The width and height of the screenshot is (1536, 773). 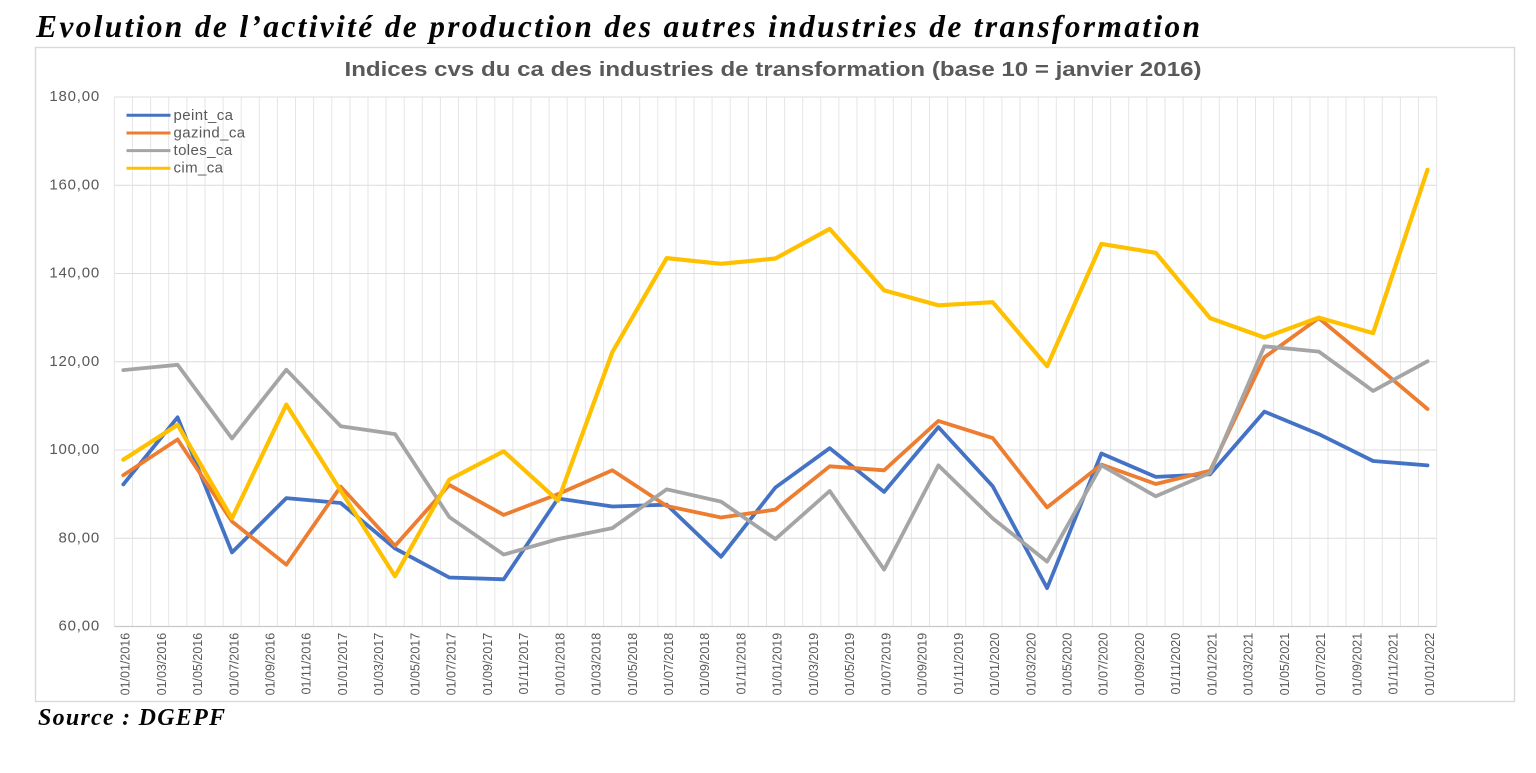 I want to click on svg-text: 01/05/2018, so click(x=633, y=664).